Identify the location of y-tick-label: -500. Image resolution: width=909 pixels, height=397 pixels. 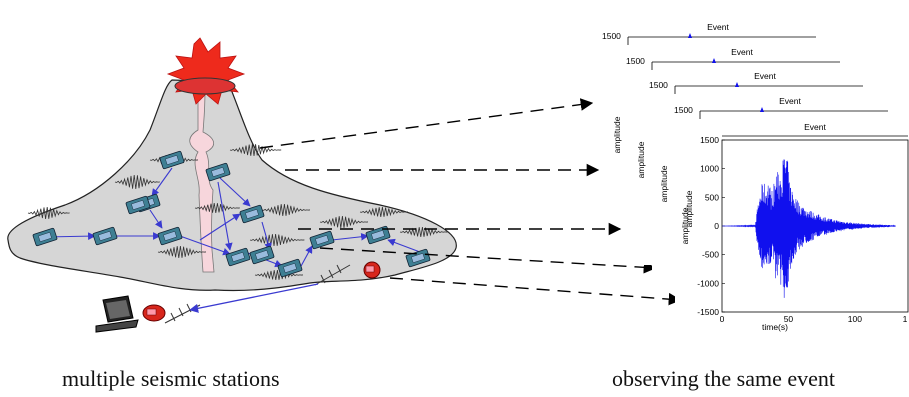
(710, 255).